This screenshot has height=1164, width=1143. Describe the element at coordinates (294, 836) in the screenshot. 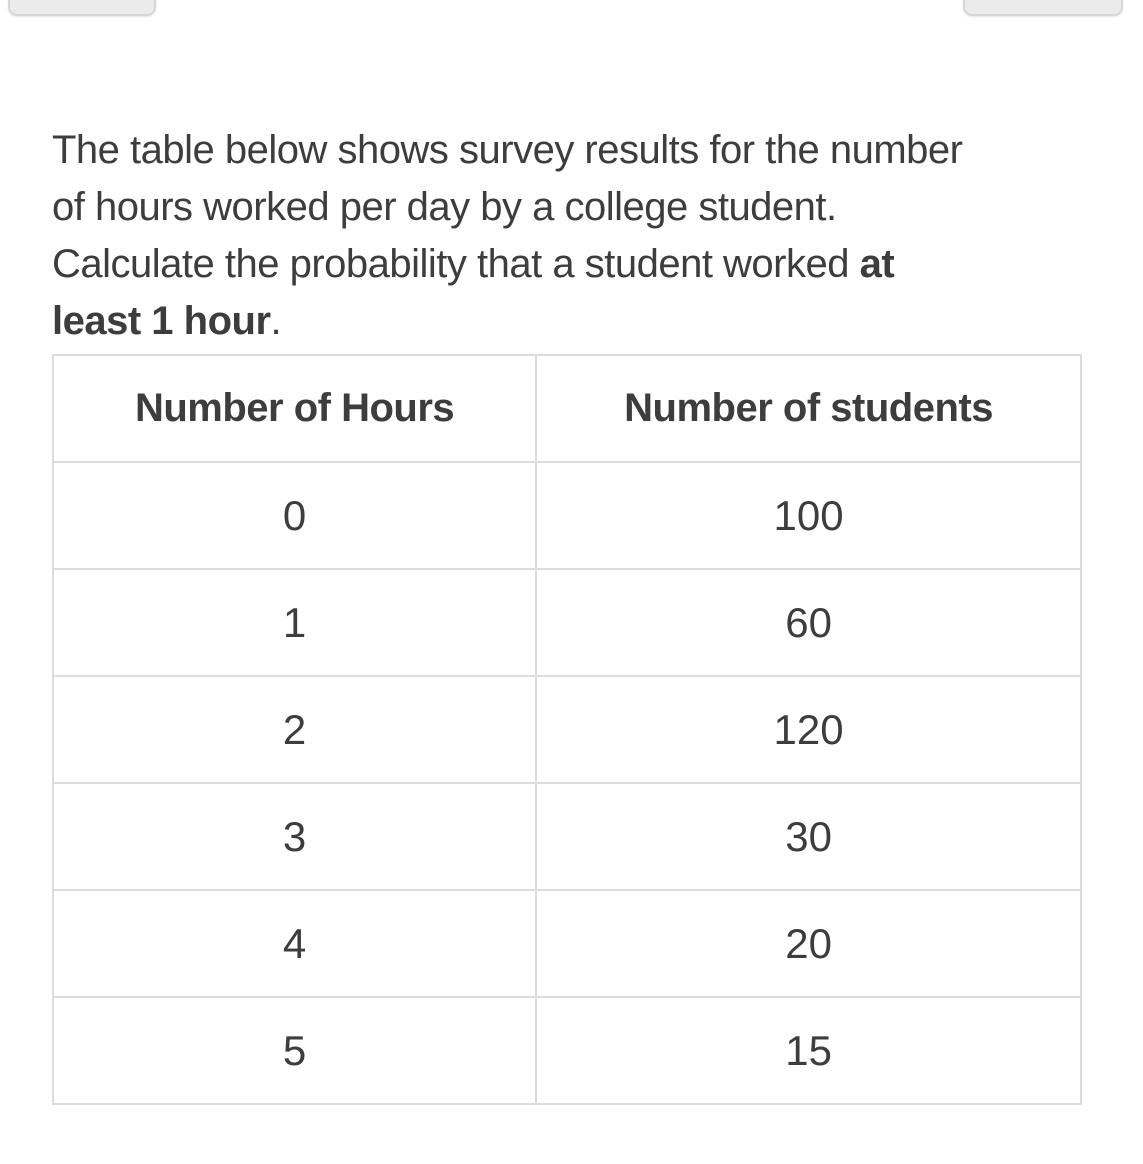

I see `hours-cell: 3` at that location.